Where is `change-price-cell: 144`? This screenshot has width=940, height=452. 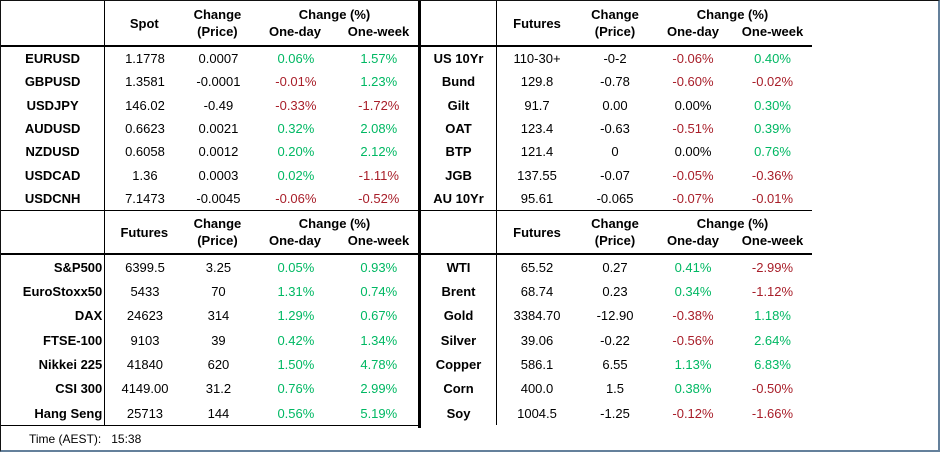 change-price-cell: 144 is located at coordinates (218, 413).